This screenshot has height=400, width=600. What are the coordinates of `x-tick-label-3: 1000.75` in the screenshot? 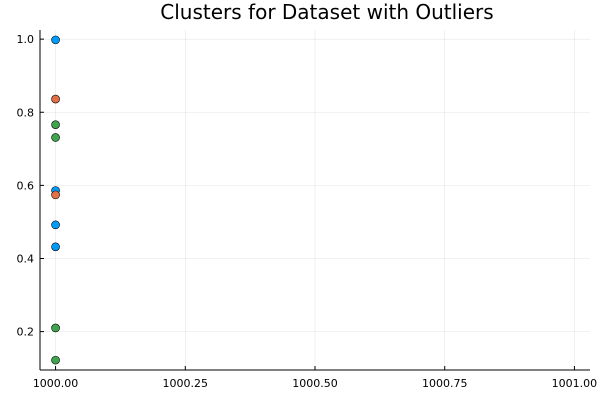 It's located at (445, 383).